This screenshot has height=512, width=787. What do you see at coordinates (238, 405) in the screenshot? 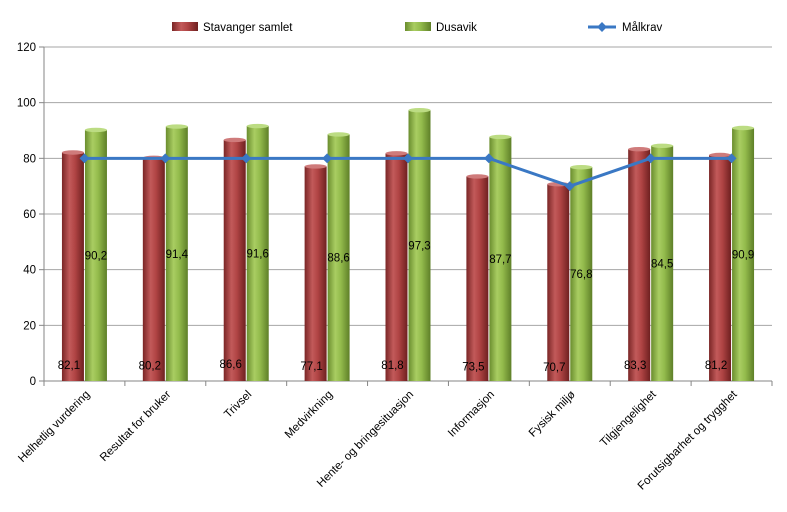
I see `x-tick-label: Trivsel` at bounding box center [238, 405].